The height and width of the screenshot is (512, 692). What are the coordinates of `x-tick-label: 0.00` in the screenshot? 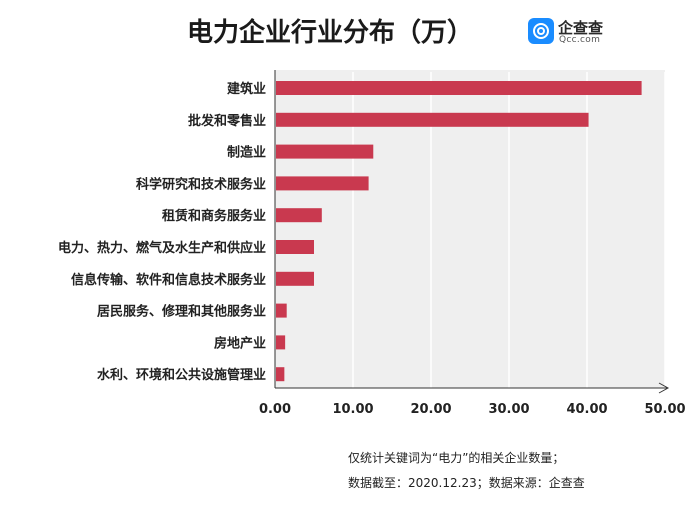 It's located at (275, 409).